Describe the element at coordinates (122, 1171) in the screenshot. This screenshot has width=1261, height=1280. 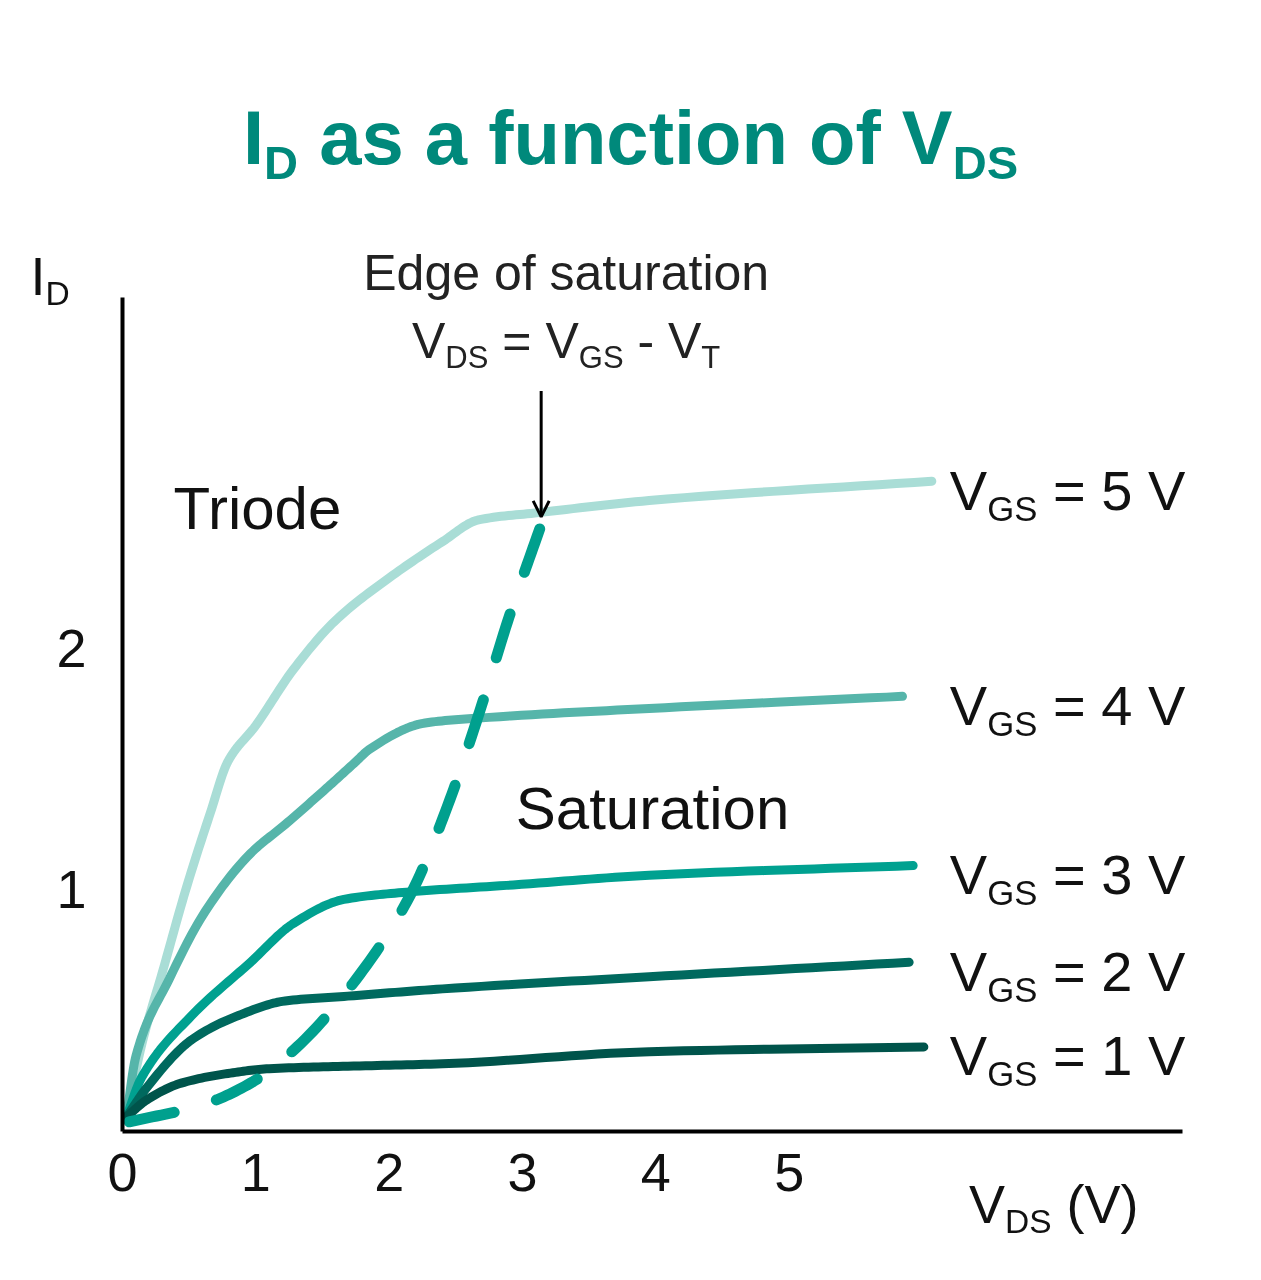
I see `x-tick-label: 0` at that location.